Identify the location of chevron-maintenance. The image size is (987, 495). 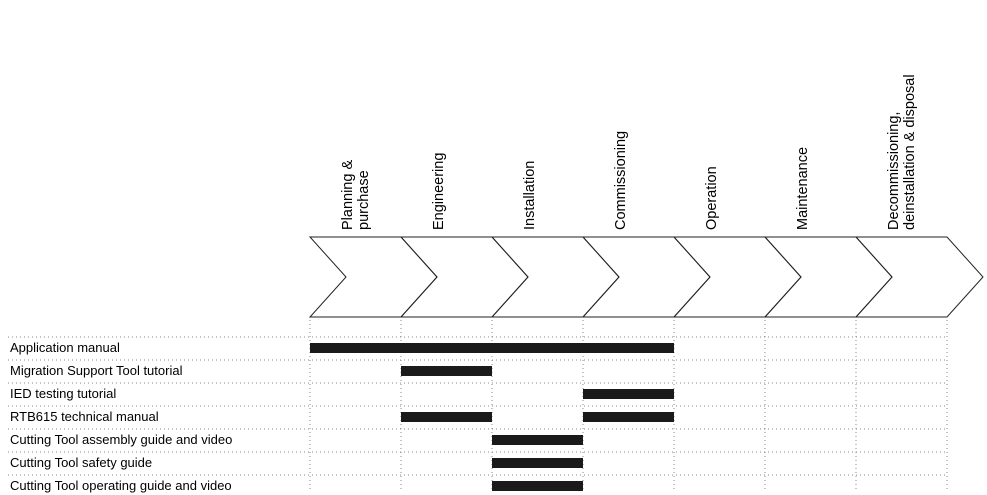
(828, 277).